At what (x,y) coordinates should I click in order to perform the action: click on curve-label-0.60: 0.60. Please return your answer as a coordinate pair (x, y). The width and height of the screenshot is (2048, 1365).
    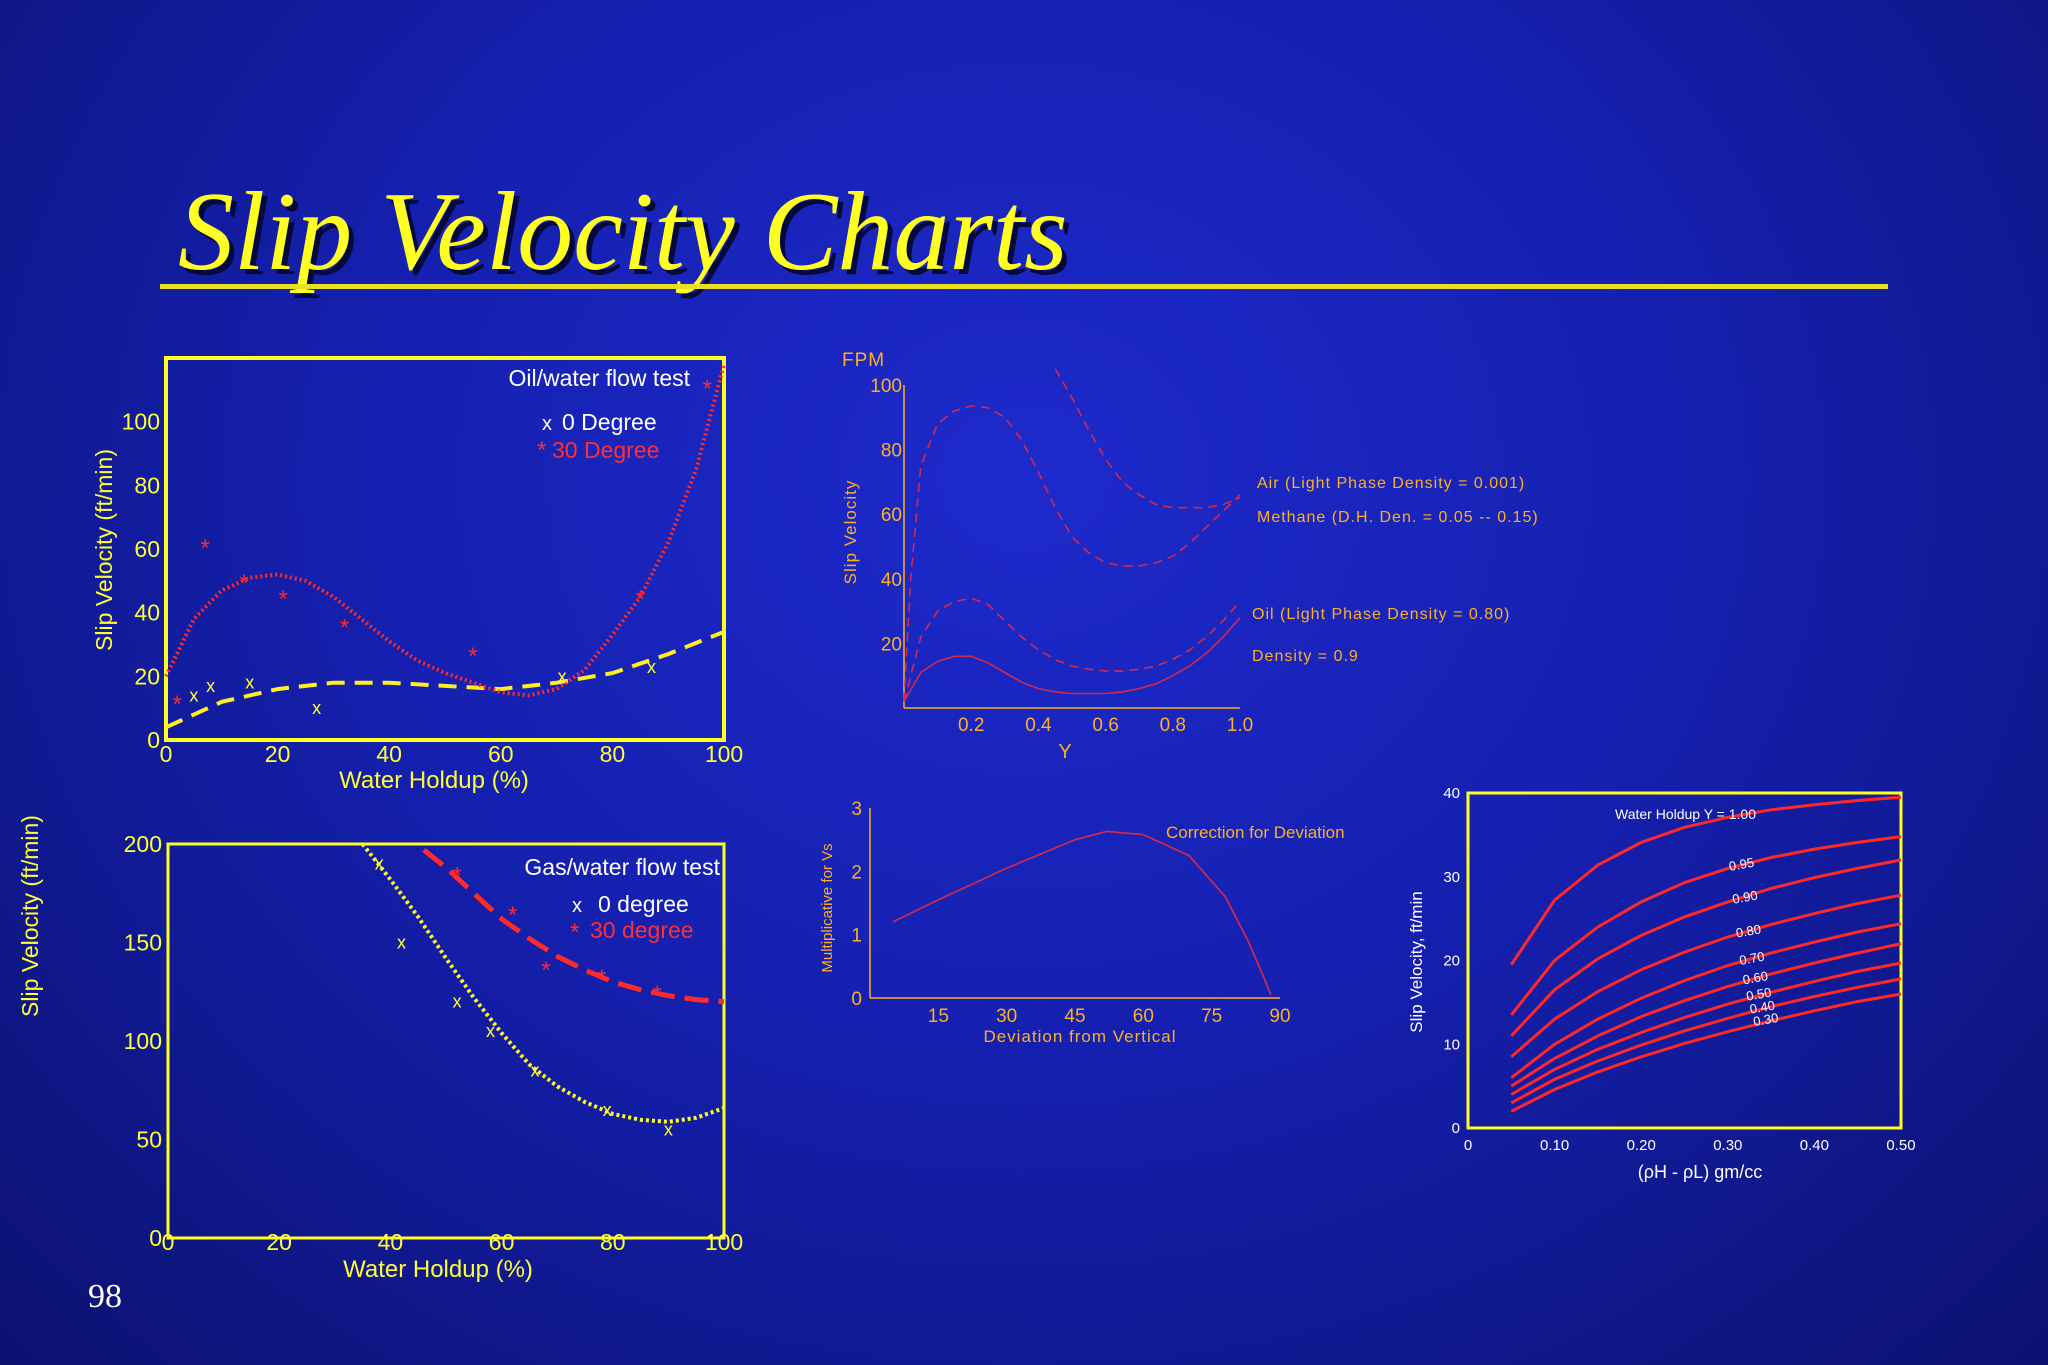
    Looking at the image, I should click on (1756, 977).